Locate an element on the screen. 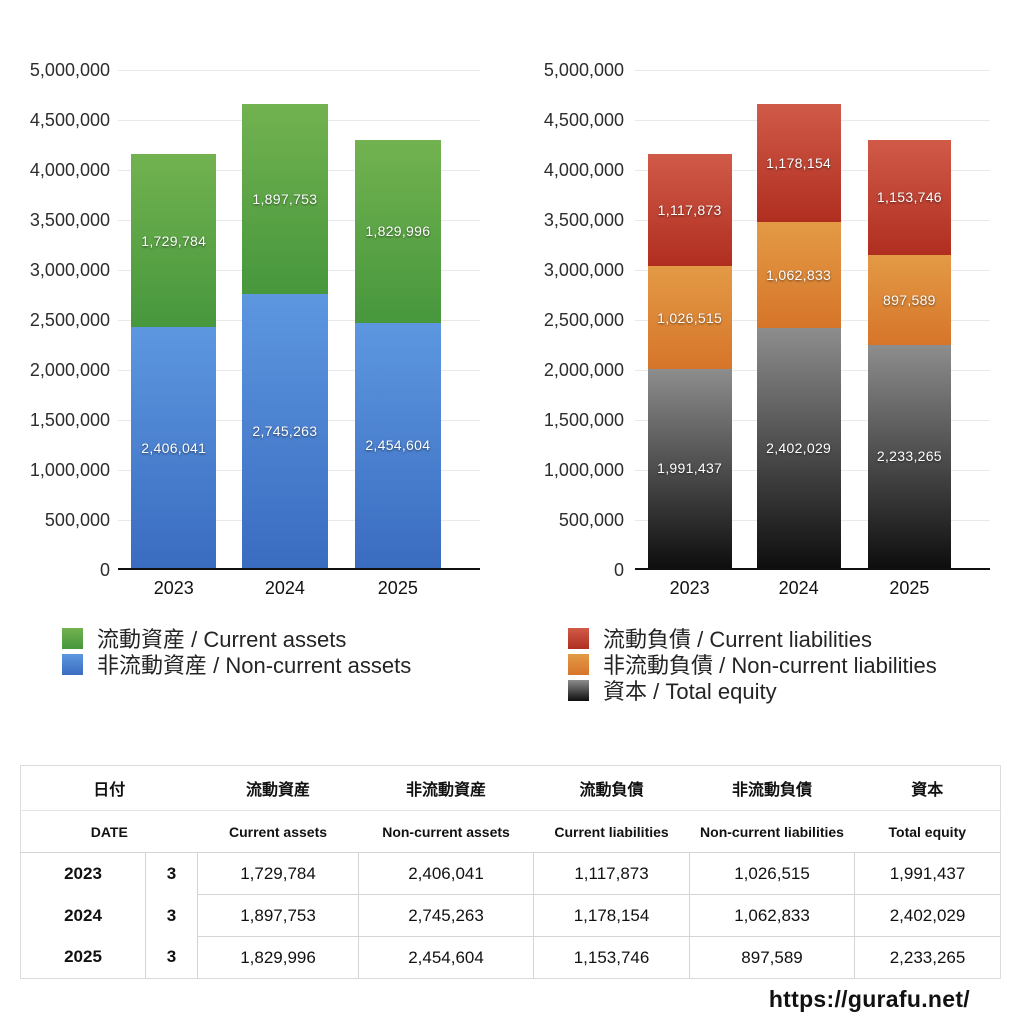  col-header-current-assets-en: Current assets is located at coordinates (278, 831).